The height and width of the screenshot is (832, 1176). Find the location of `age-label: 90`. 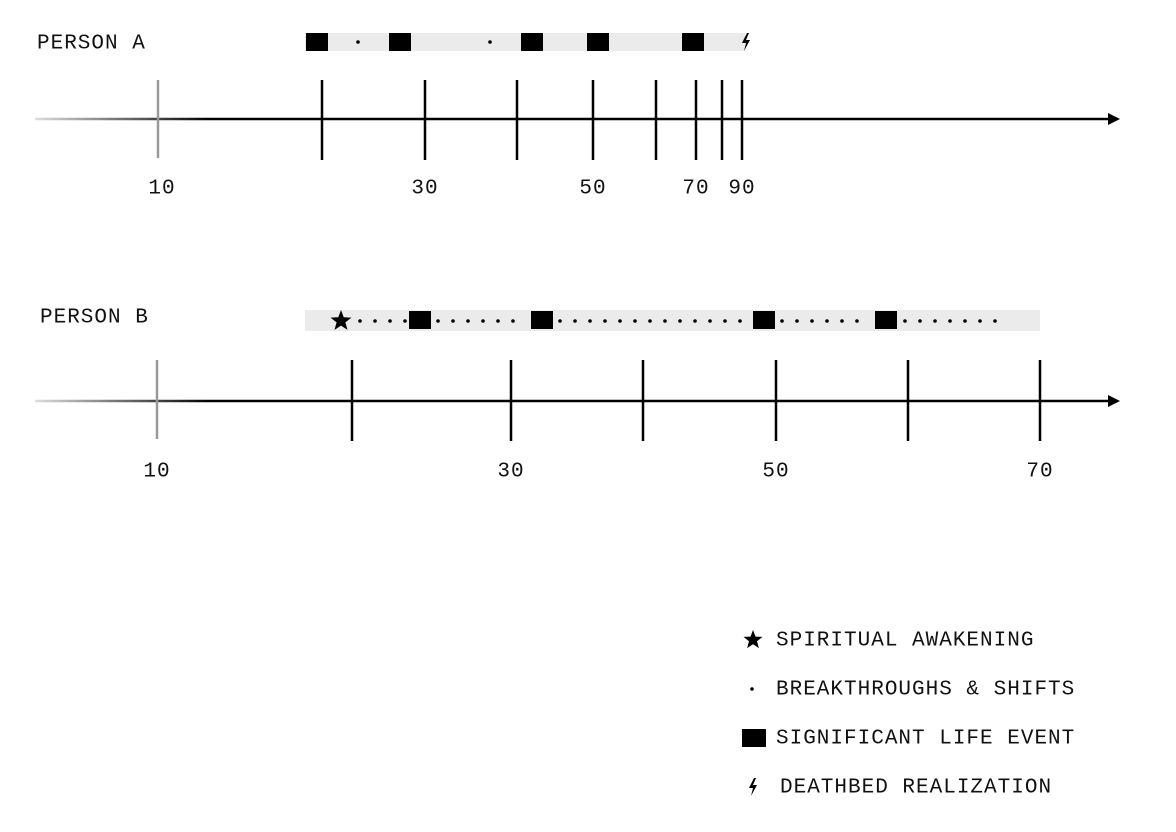

age-label: 90 is located at coordinates (741, 189).